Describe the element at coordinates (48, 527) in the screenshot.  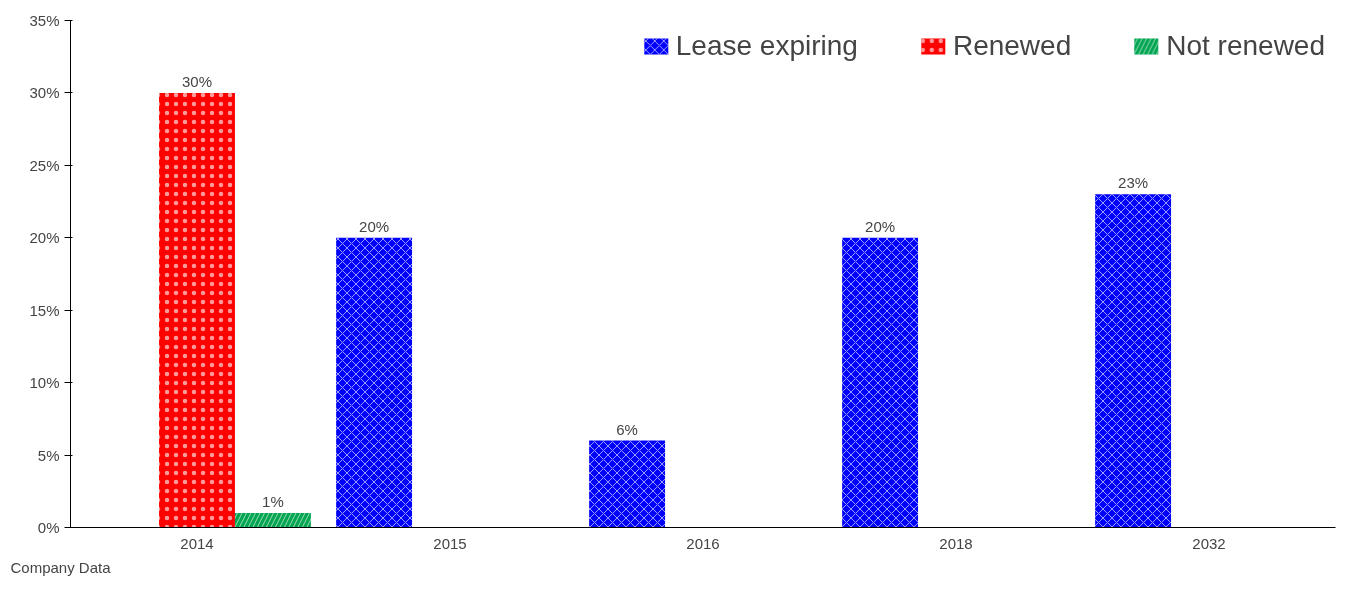
I see `y-tick-label: 0%` at that location.